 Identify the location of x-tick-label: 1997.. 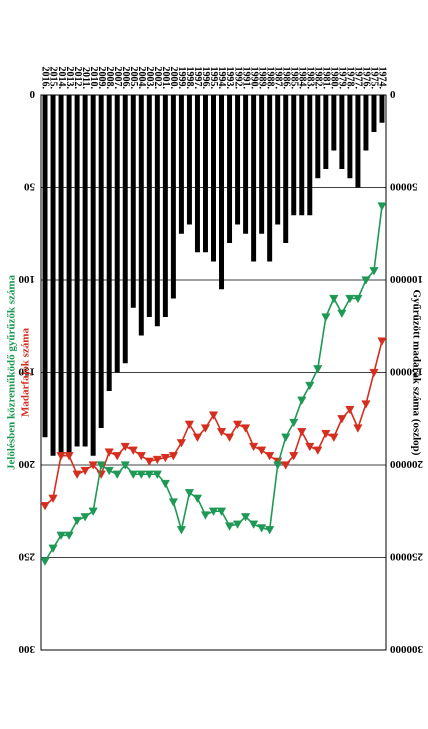
(197, 78).